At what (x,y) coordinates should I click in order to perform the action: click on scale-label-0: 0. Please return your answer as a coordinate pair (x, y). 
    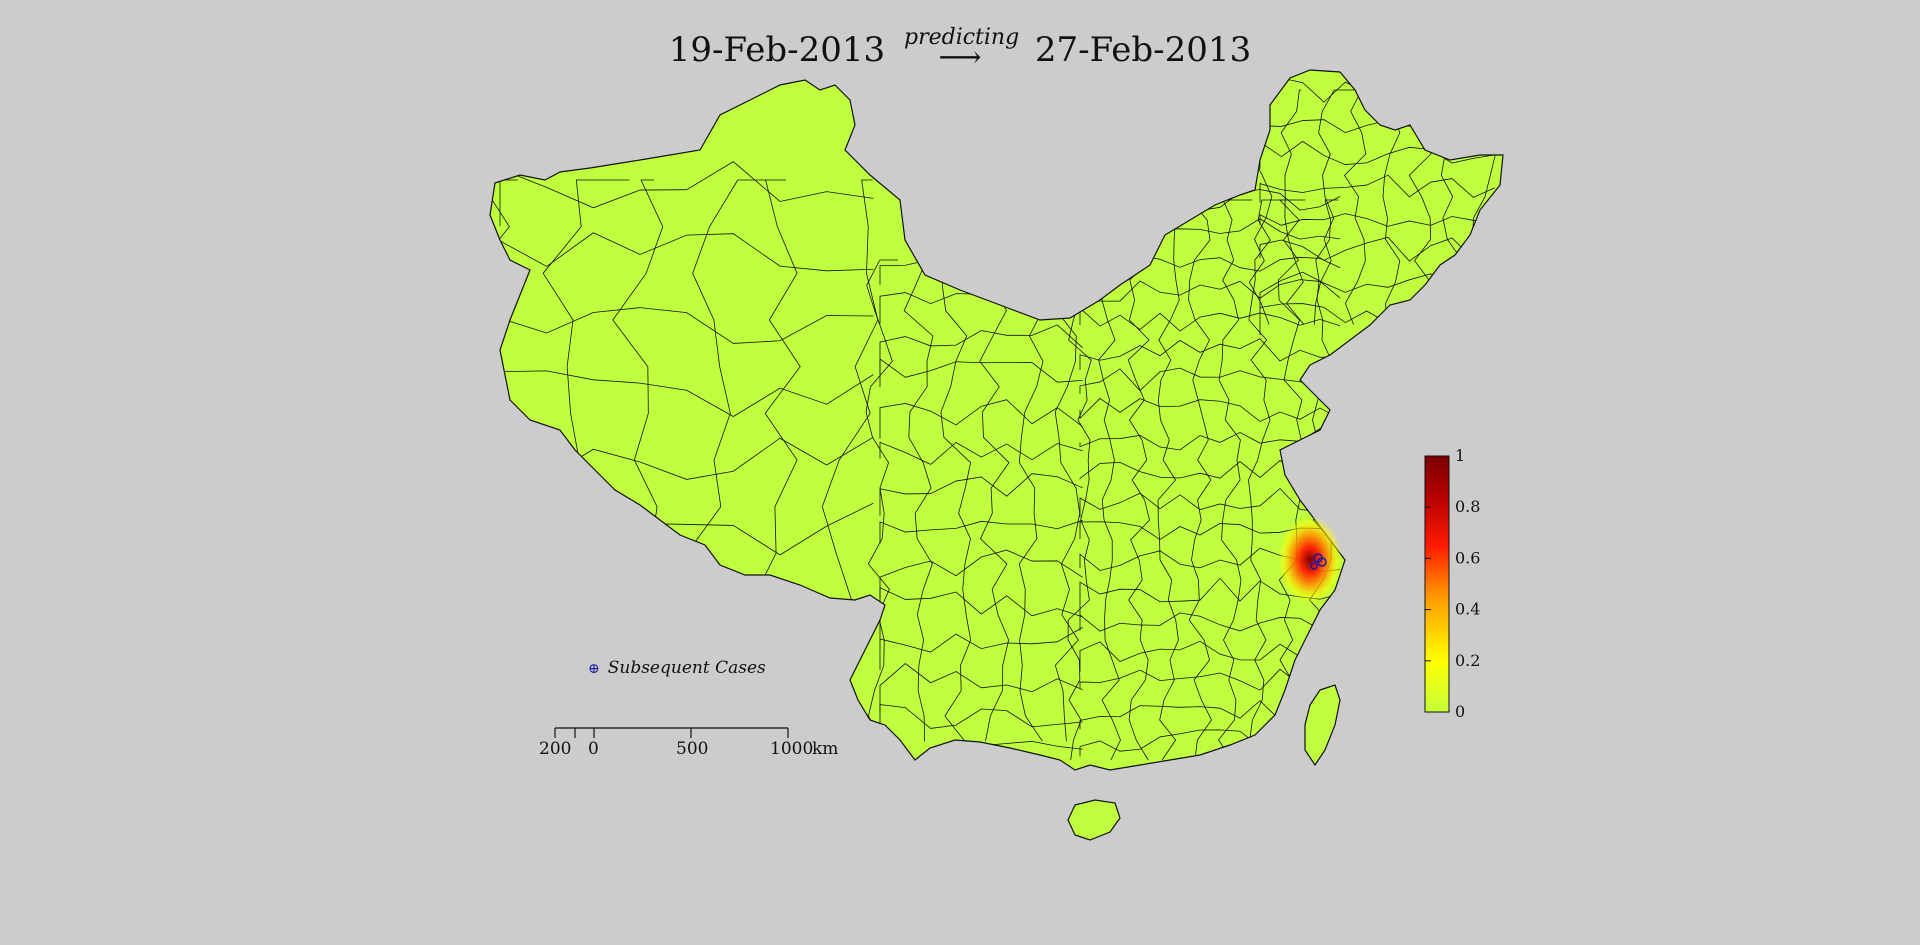
    Looking at the image, I should click on (593, 749).